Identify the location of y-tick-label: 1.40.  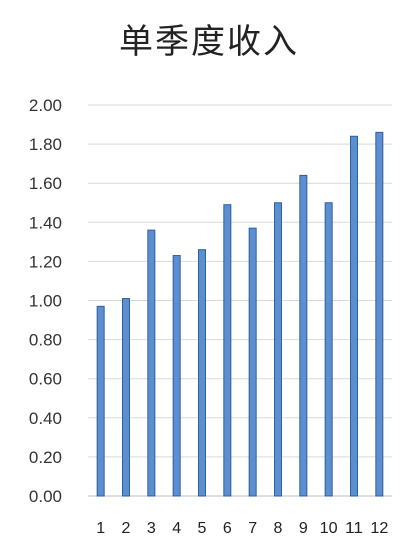
(45, 222).